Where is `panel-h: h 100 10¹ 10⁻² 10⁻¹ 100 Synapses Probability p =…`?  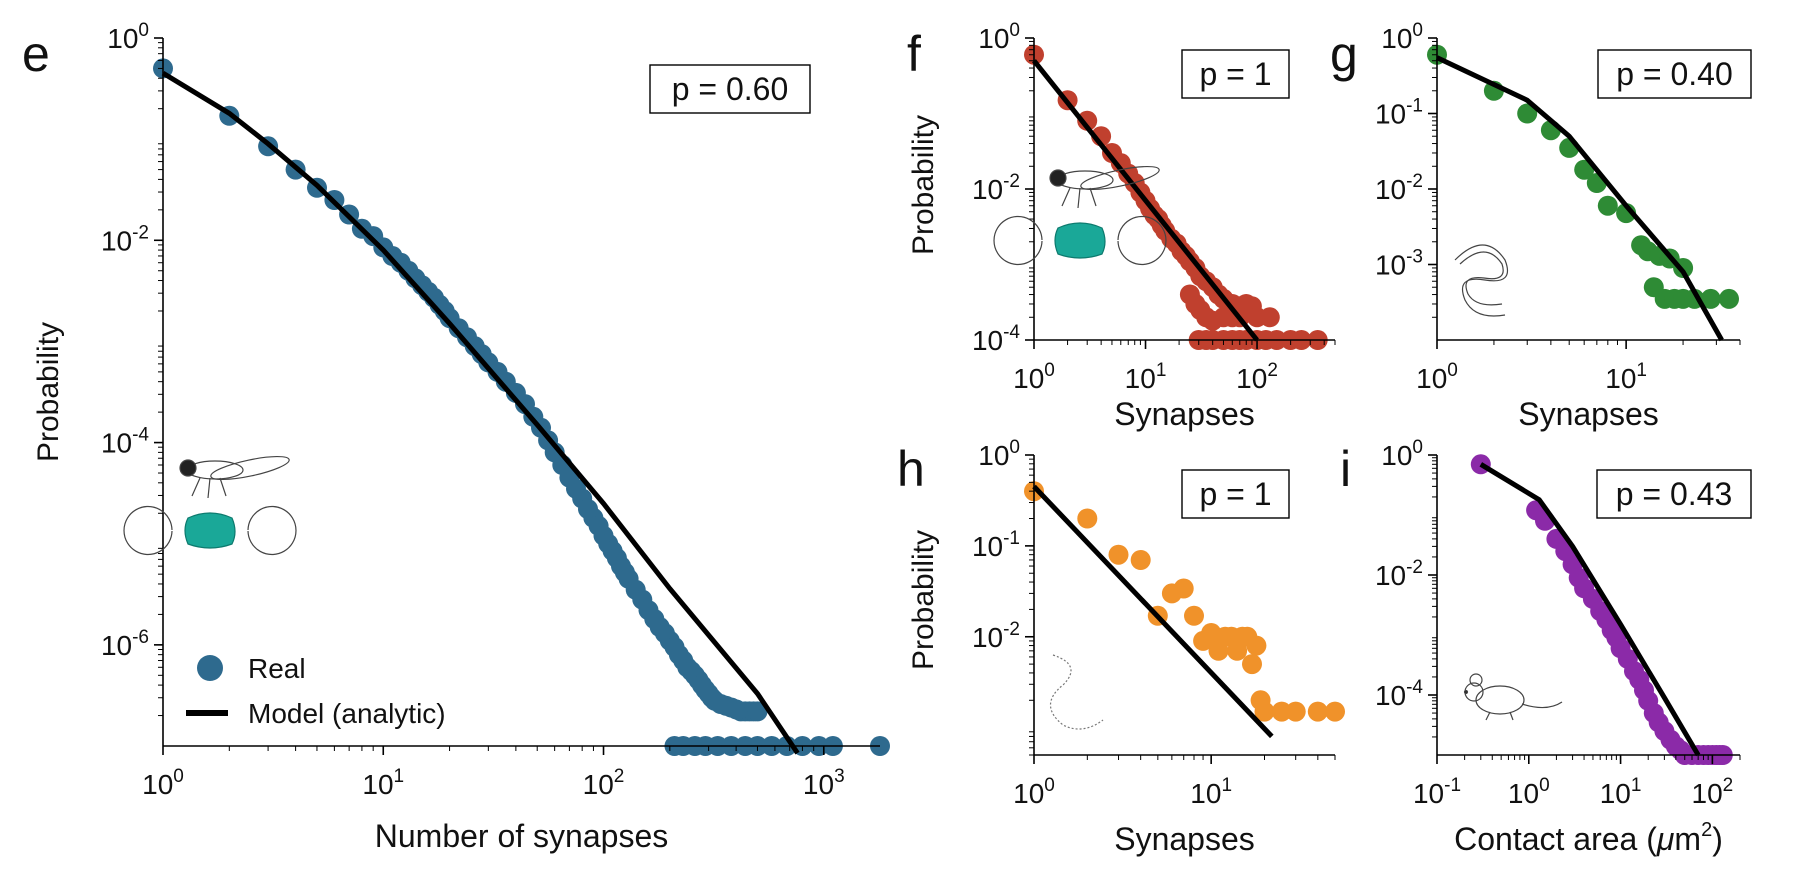 panel-h: h 100 10¹ 10⁻² 10⁻¹ 100 Synapses Probability p =… is located at coordinates (1121, 647).